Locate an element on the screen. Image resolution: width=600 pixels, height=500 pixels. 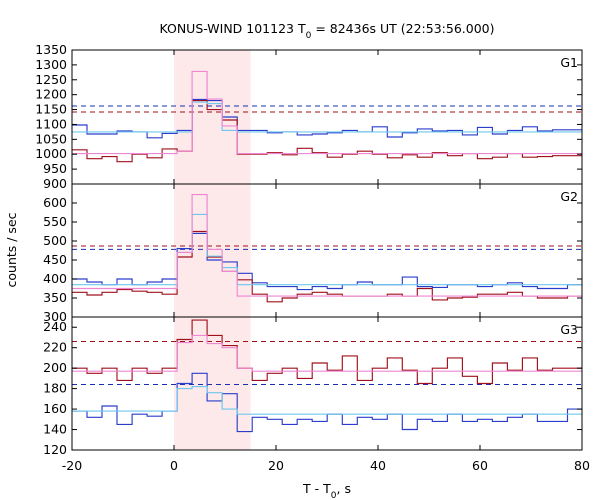
y-tick-label-g1-1350: 1350 is located at coordinates (51, 49).